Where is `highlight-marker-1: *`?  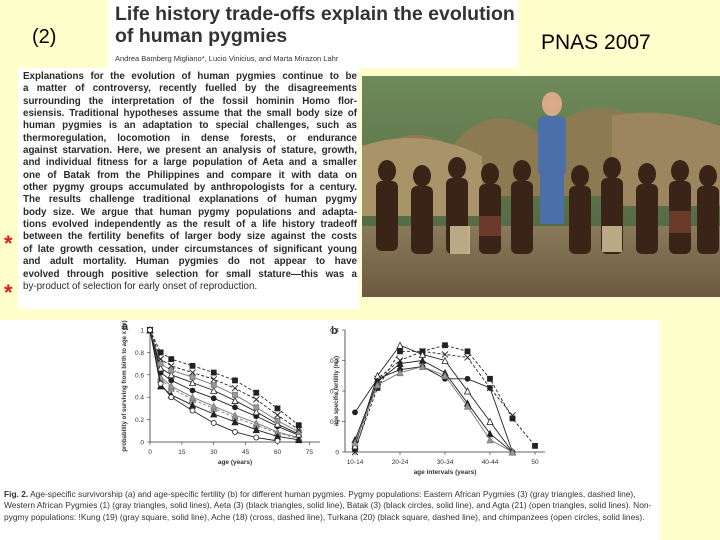 highlight-marker-1: * is located at coordinates (8, 243).